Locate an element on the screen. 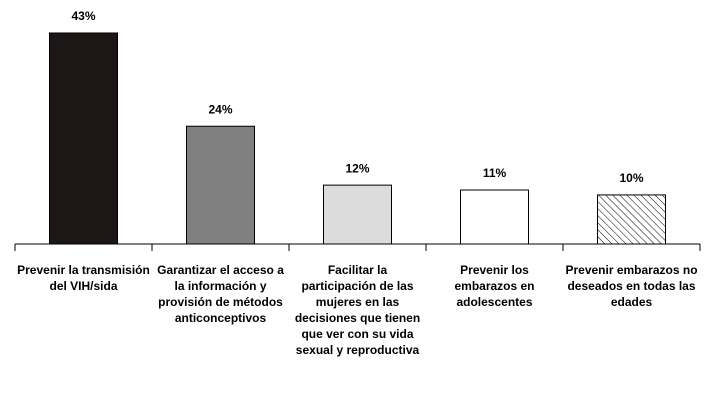 The width and height of the screenshot is (707, 402). value-label: 11% is located at coordinates (495, 173).